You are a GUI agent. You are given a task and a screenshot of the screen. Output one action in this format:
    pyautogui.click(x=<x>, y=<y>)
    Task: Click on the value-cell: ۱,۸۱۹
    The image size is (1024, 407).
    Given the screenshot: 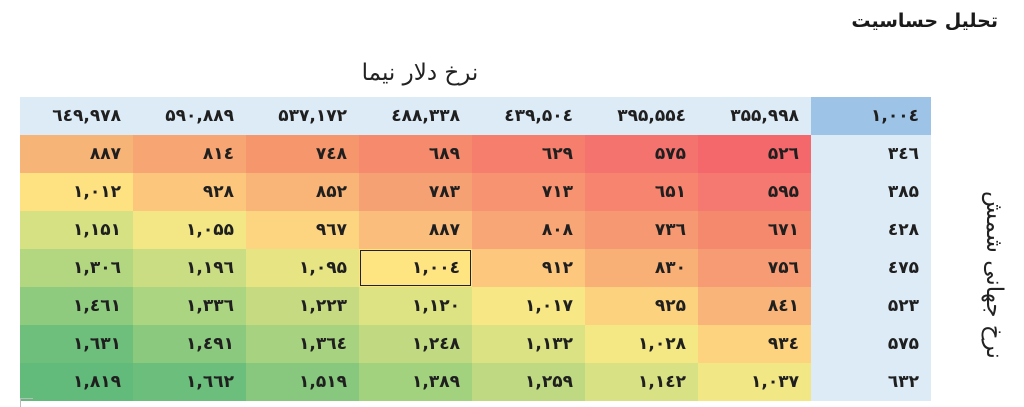 What is the action you would take?
    pyautogui.click(x=76, y=382)
    